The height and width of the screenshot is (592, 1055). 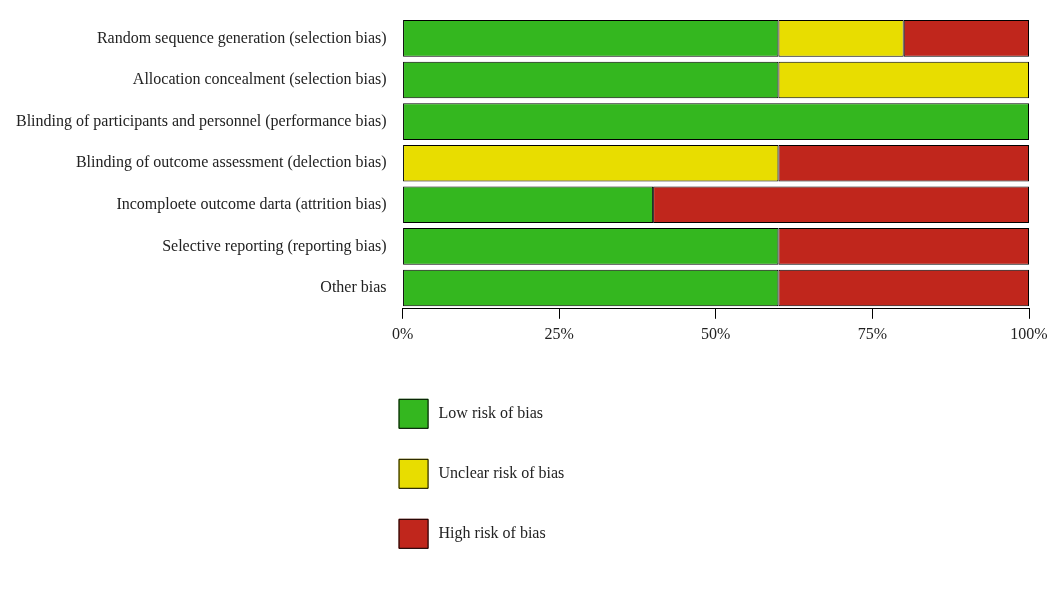 What do you see at coordinates (716, 333) in the screenshot?
I see `x-tick-label: 50%` at bounding box center [716, 333].